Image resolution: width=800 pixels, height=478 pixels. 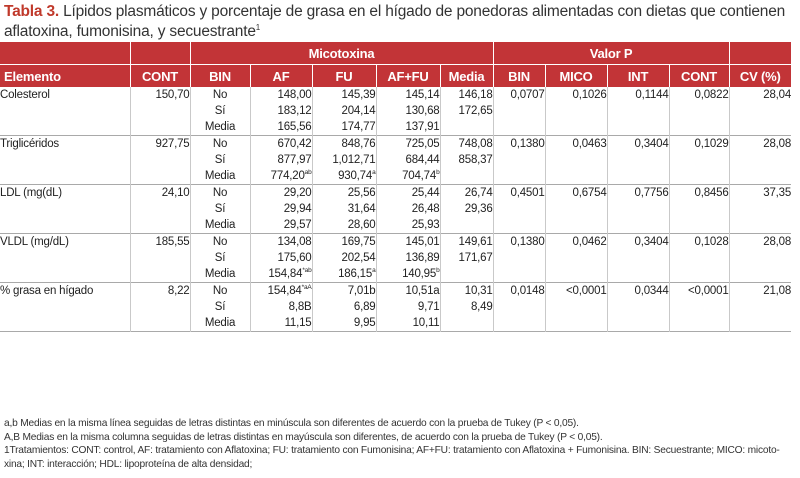 What do you see at coordinates (475, 258) in the screenshot?
I see `media-value-value: 171,67` at bounding box center [475, 258].